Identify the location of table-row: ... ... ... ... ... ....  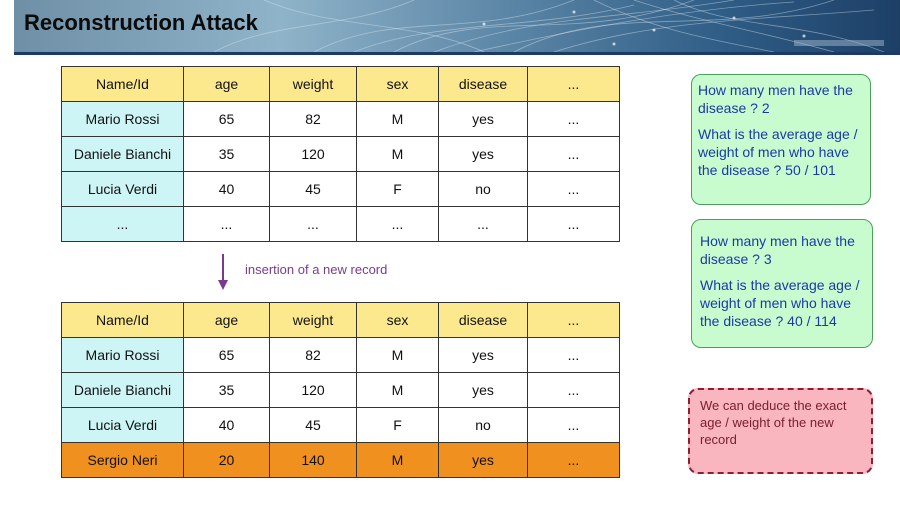
(340, 224).